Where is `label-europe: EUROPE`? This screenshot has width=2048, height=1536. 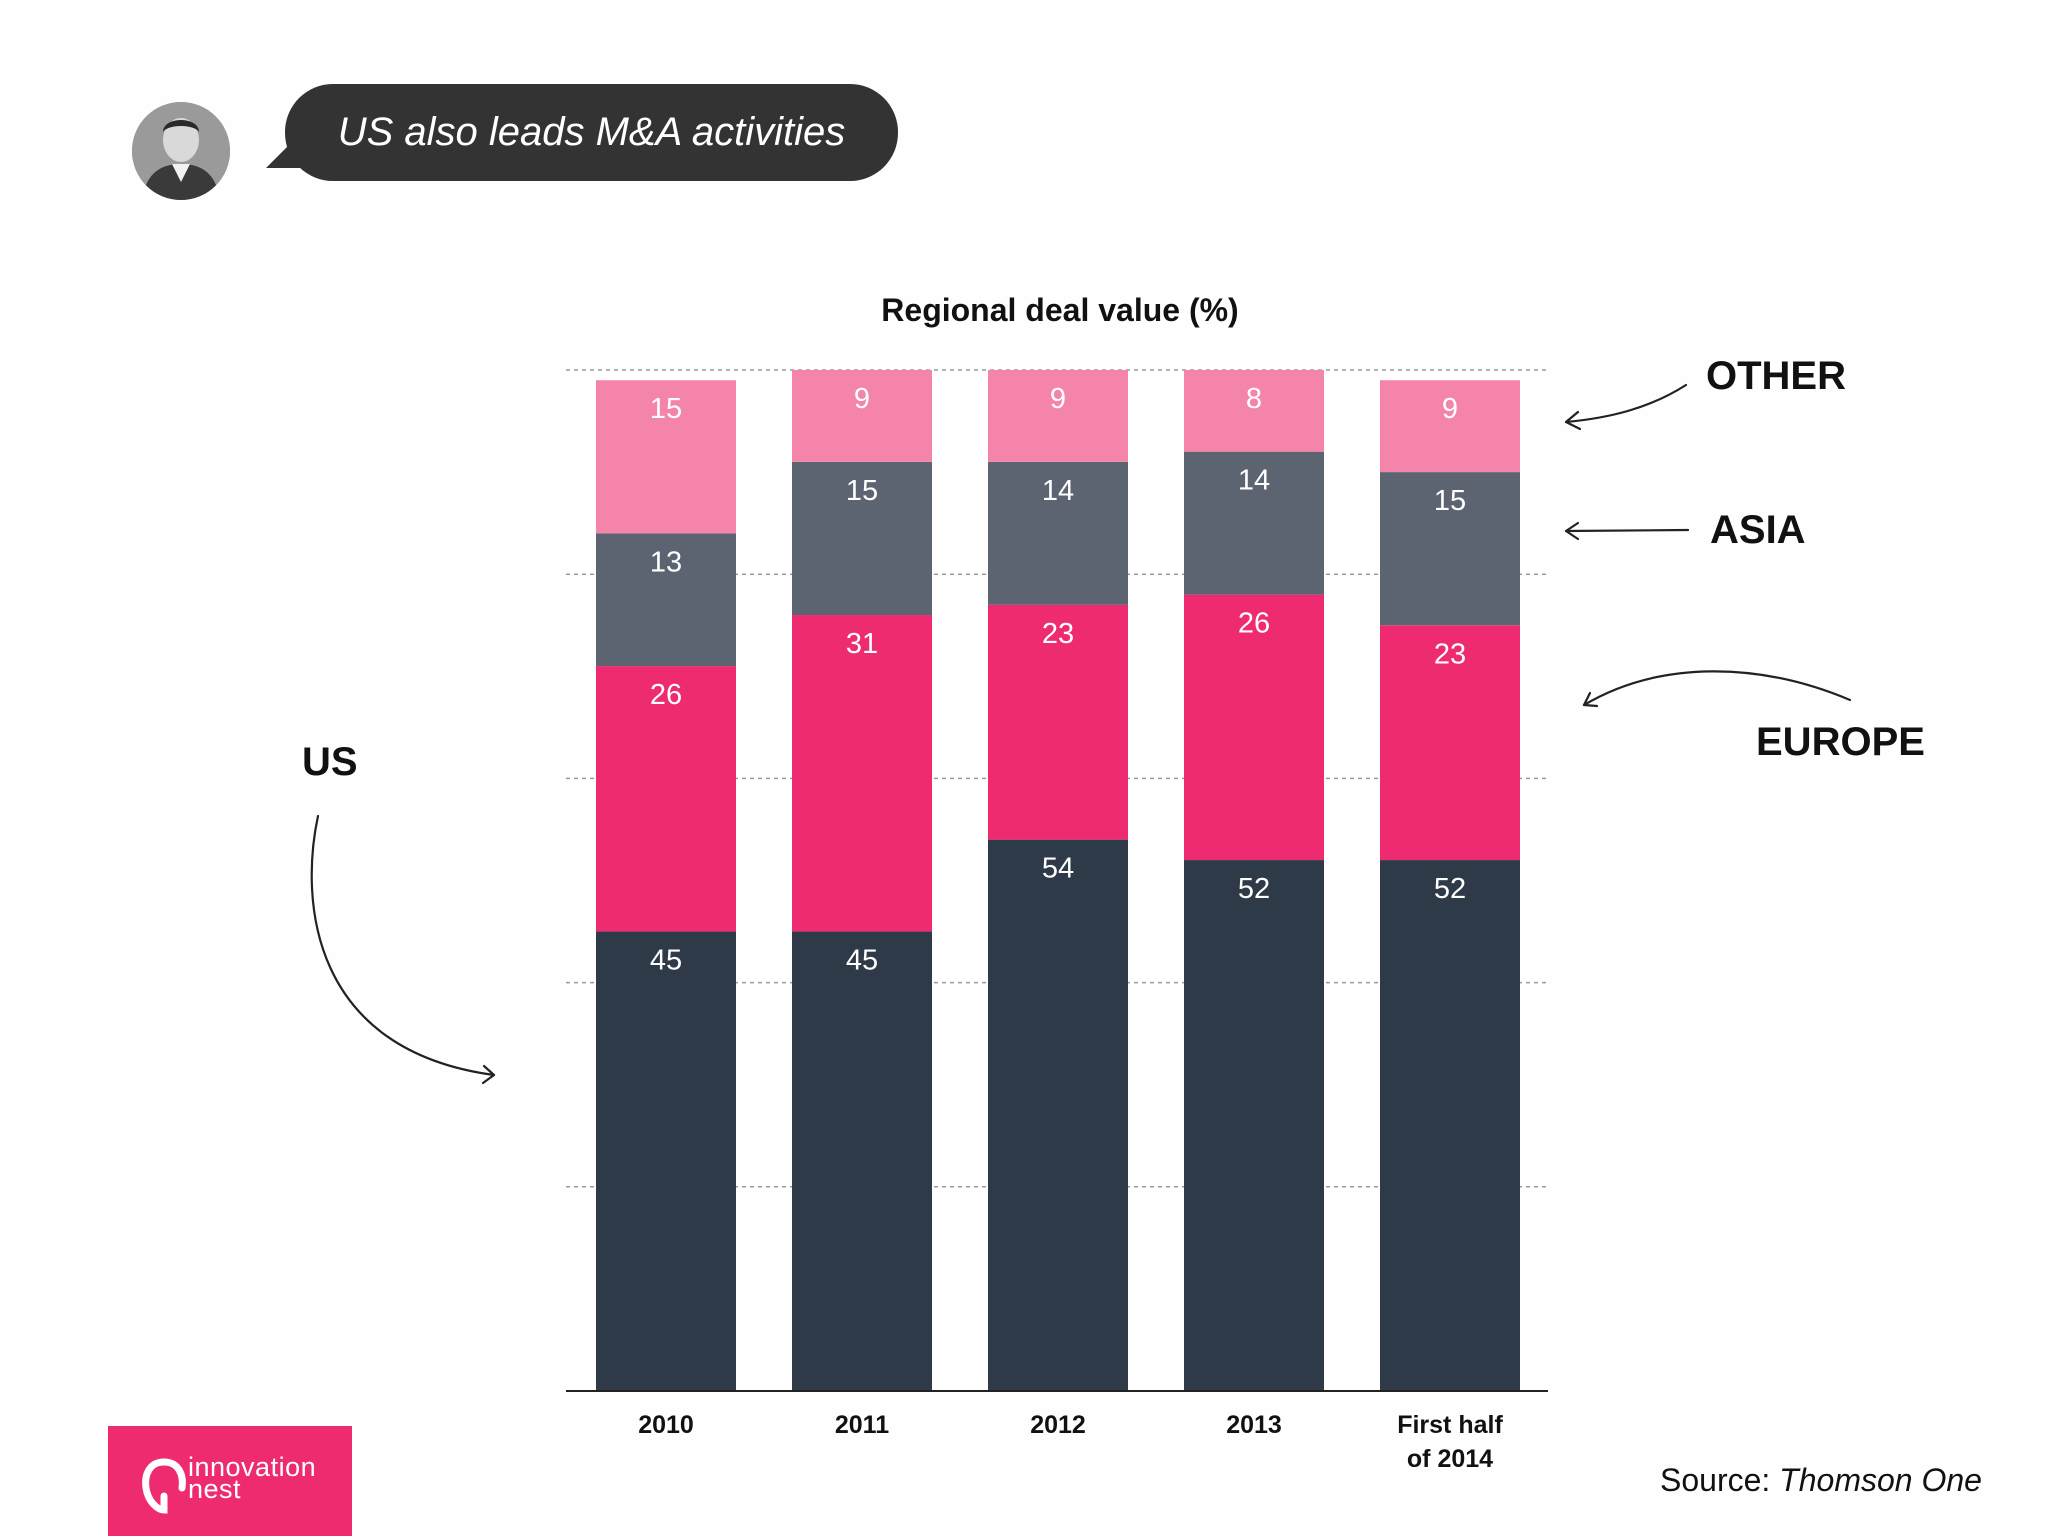
label-europe: EUROPE is located at coordinates (1840, 742).